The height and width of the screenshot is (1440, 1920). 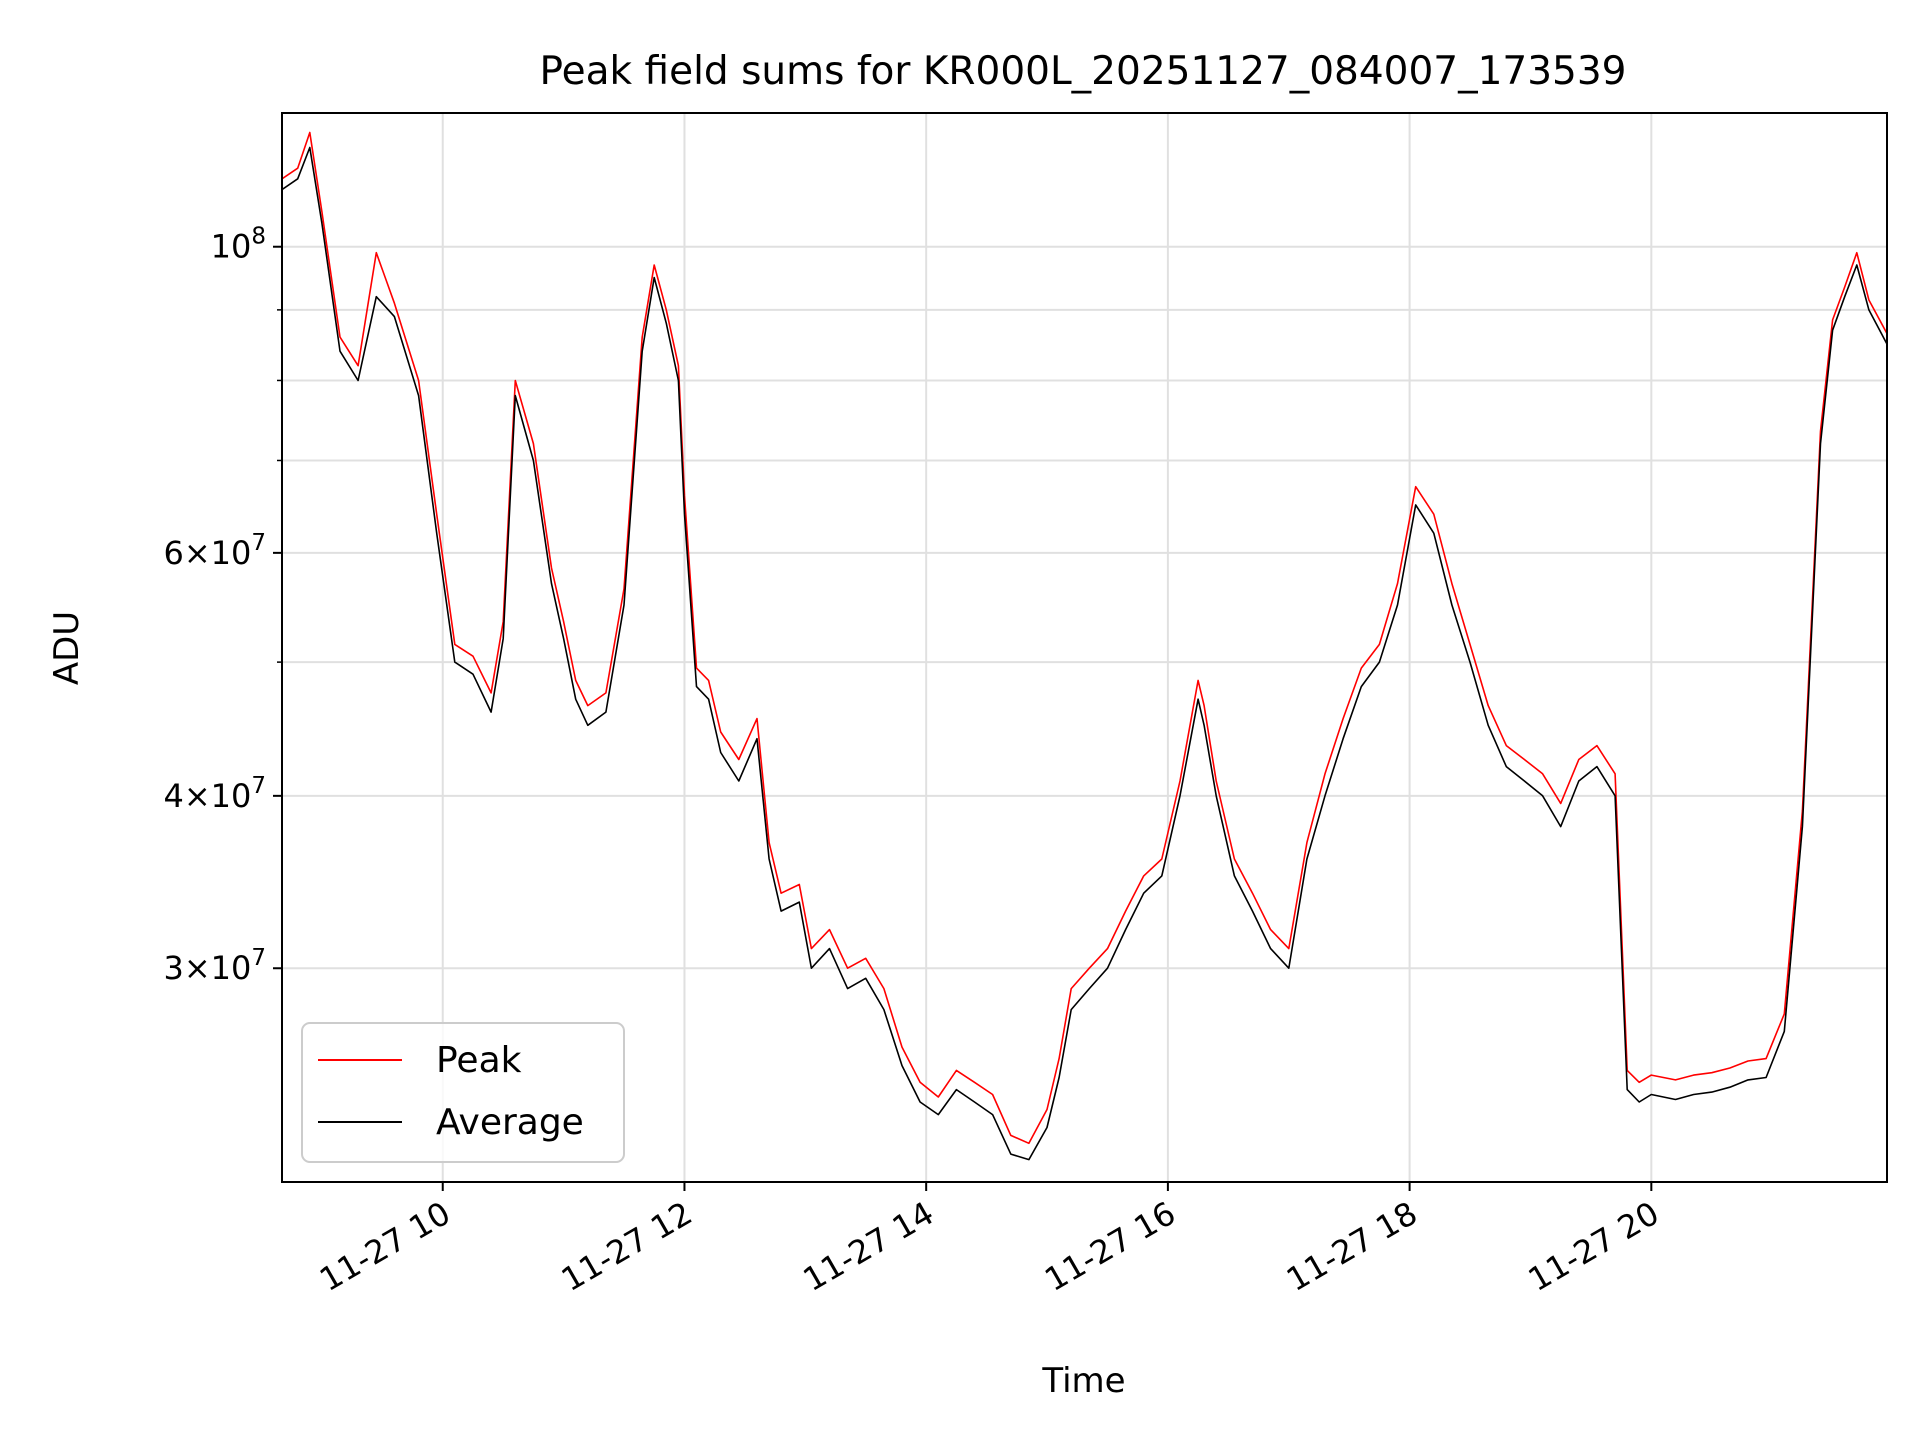 What do you see at coordinates (214, 551) in the screenshot?
I see `y-tick-label: 6×107` at bounding box center [214, 551].